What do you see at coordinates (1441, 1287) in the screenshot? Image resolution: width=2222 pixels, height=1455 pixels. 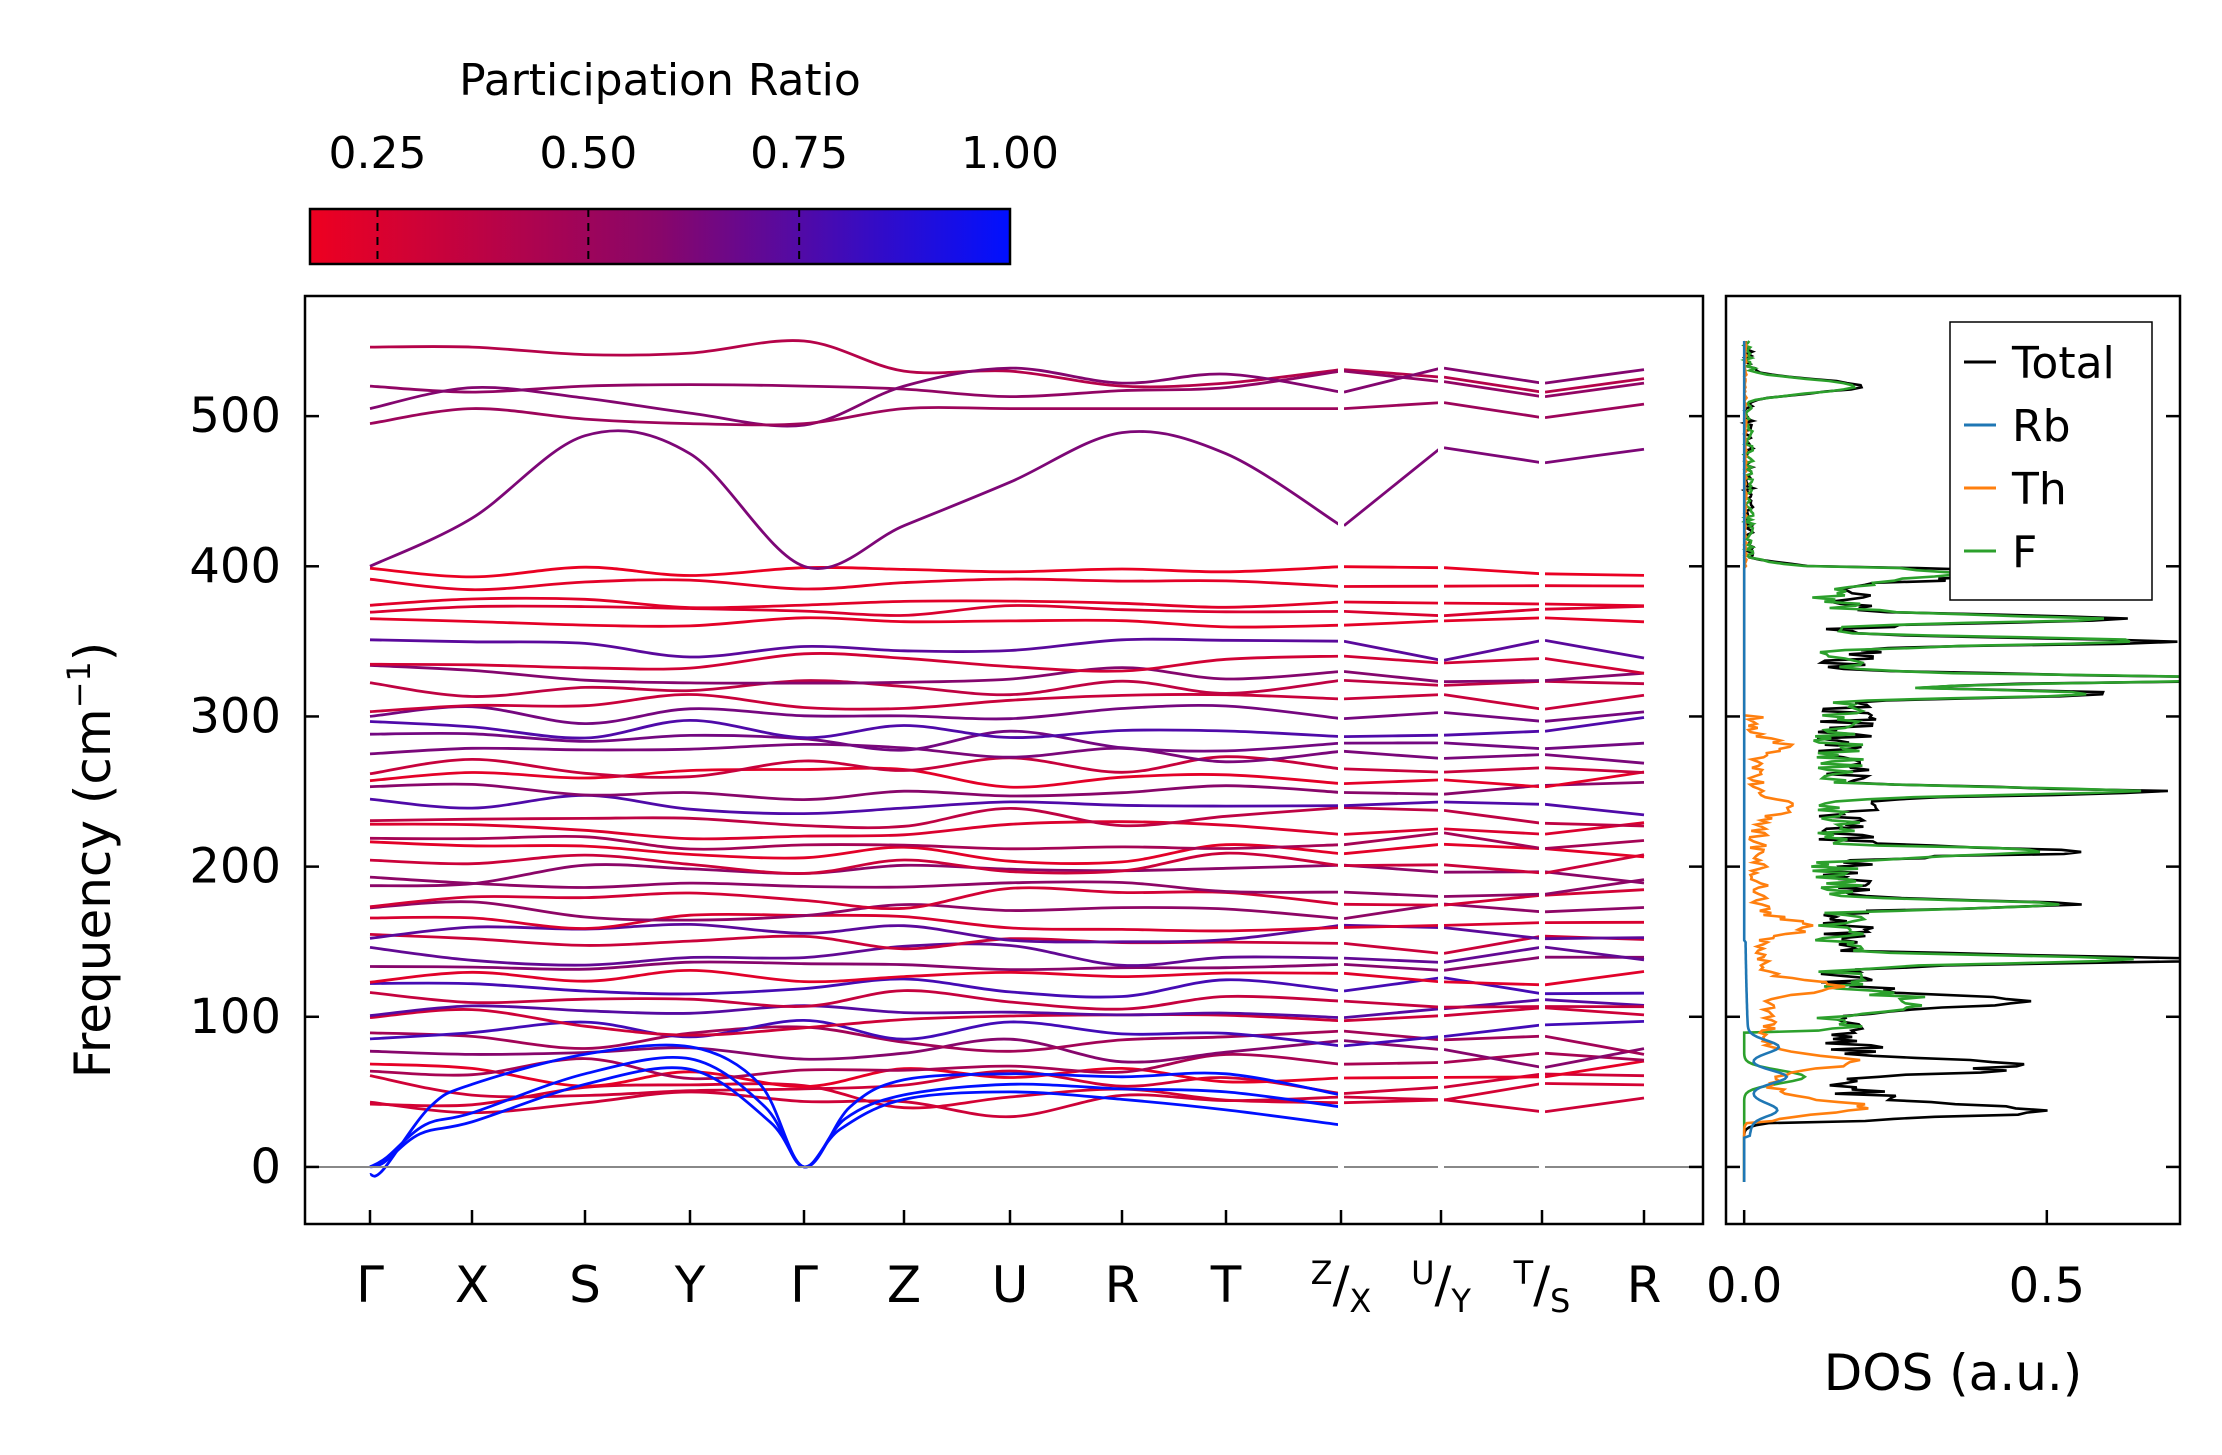 I see `high-symmetry-label: U/Y` at bounding box center [1441, 1287].